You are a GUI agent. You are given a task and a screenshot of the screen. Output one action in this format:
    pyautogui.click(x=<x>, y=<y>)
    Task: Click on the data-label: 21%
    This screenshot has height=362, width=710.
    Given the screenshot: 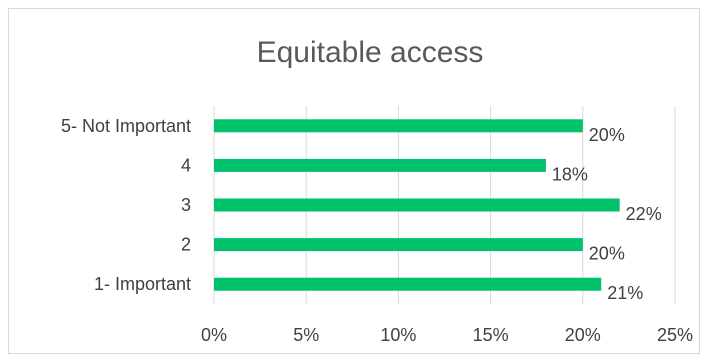 What is the action you would take?
    pyautogui.click(x=625, y=293)
    